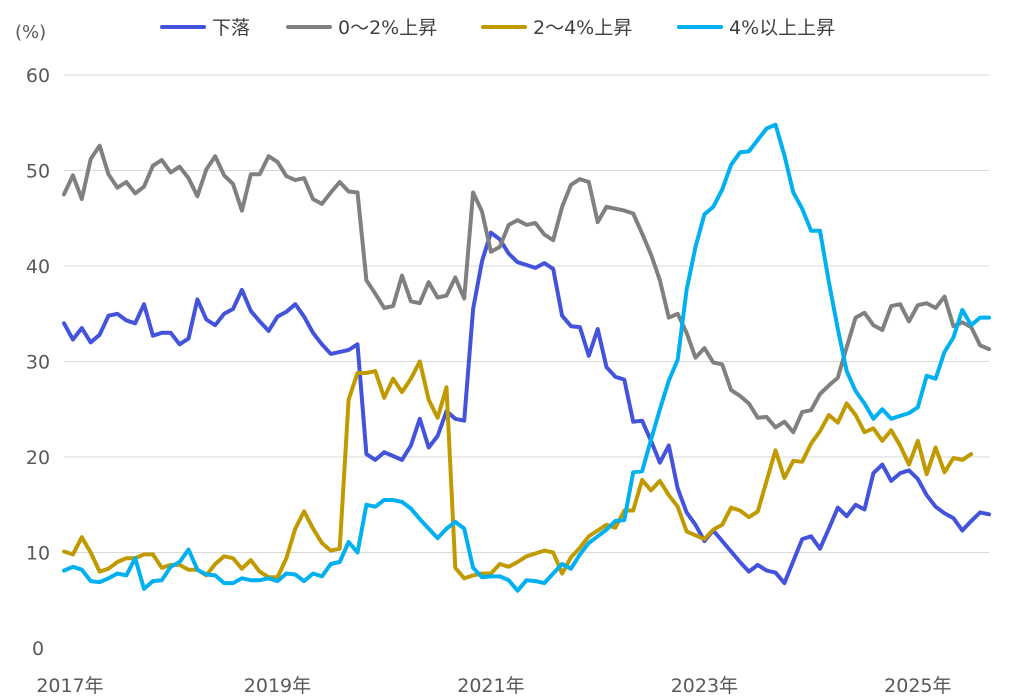  What do you see at coordinates (38, 267) in the screenshot?
I see `y-tick-label: 40` at bounding box center [38, 267].